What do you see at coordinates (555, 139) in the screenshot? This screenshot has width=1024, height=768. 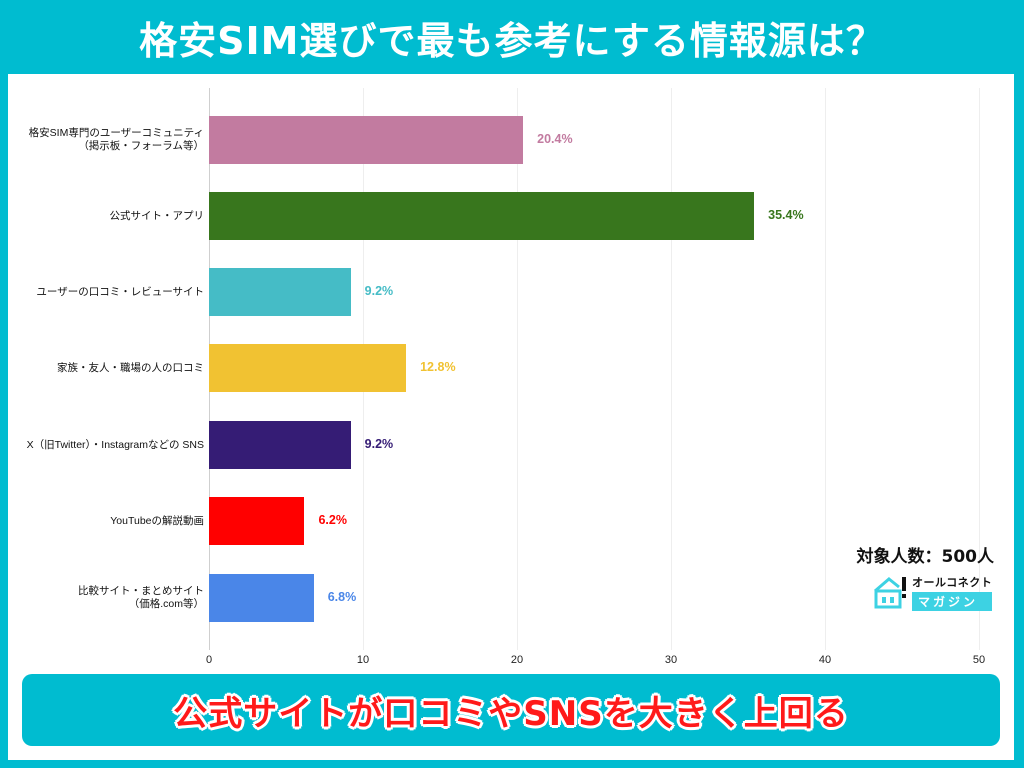 I see `bar-value-label: 20.4%` at bounding box center [555, 139].